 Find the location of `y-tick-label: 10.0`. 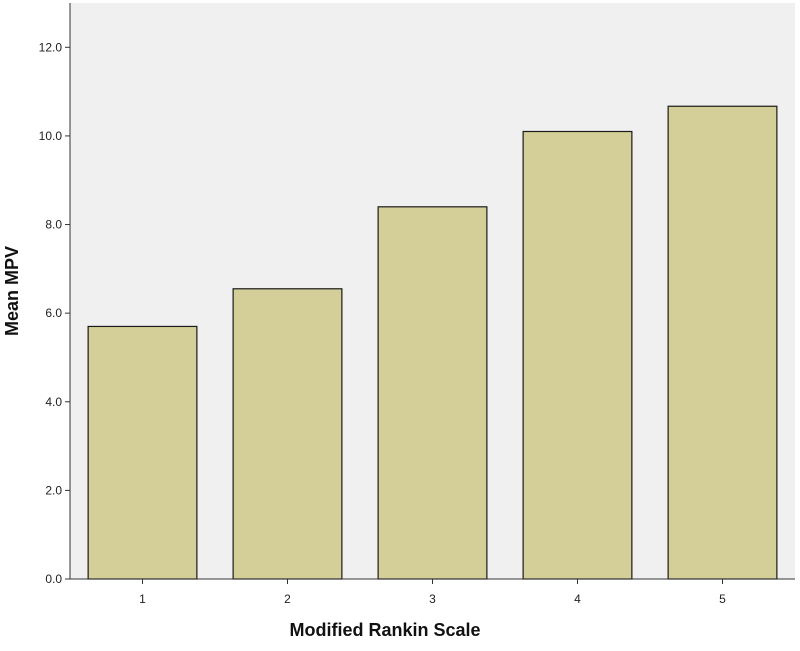

y-tick-label: 10.0 is located at coordinates (51, 136).